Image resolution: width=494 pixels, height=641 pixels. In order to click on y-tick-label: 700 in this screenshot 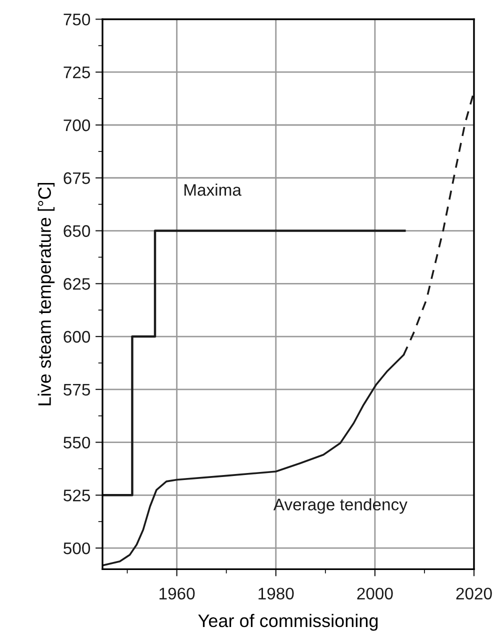, I will do `click(77, 125)`.